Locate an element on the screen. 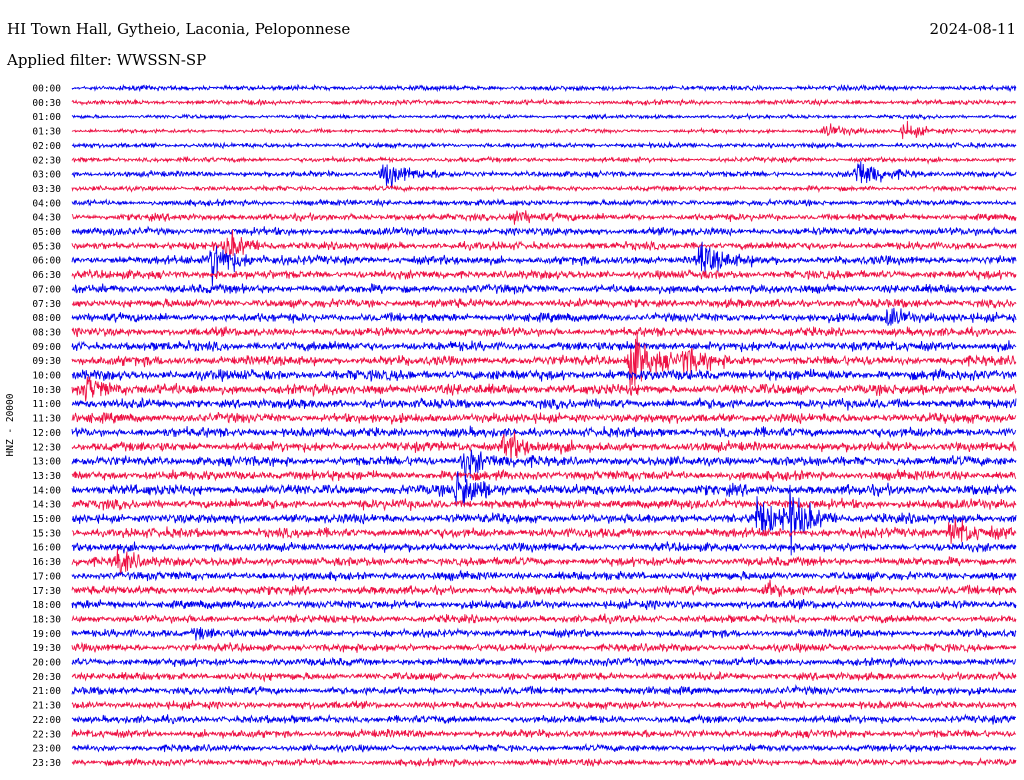 The width and height of the screenshot is (1024, 780). row-time-label: 13:00 is located at coordinates (46, 462).